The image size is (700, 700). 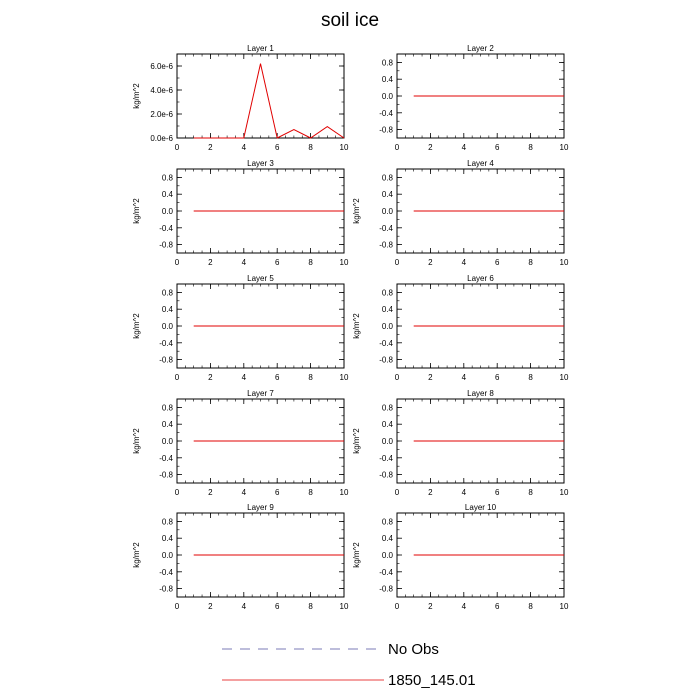 What do you see at coordinates (240, 328) in the screenshot?
I see `chart-panel-5: Layer 5 0 2 4 6 8 10 -0.8 -0.4 0.0 0.4 0.8 kg/m^2` at bounding box center [240, 328].